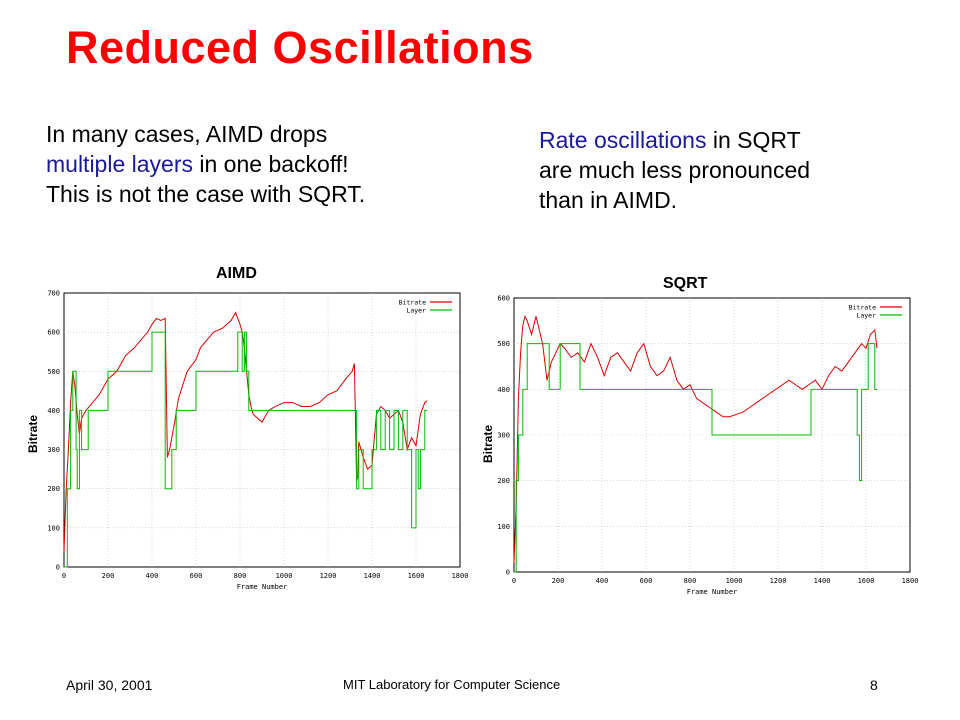 The height and width of the screenshot is (720, 960). What do you see at coordinates (753, 140) in the screenshot?
I see `right-text-line-1-rest: in SQRT` at bounding box center [753, 140].